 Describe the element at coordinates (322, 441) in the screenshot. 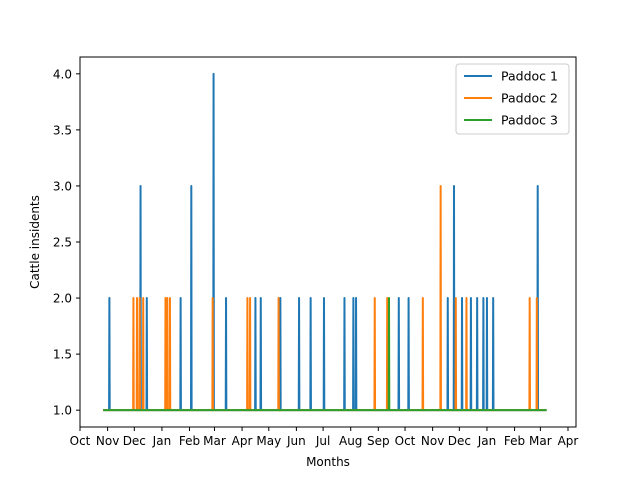

I see `x-tick-label: Jul` at that location.